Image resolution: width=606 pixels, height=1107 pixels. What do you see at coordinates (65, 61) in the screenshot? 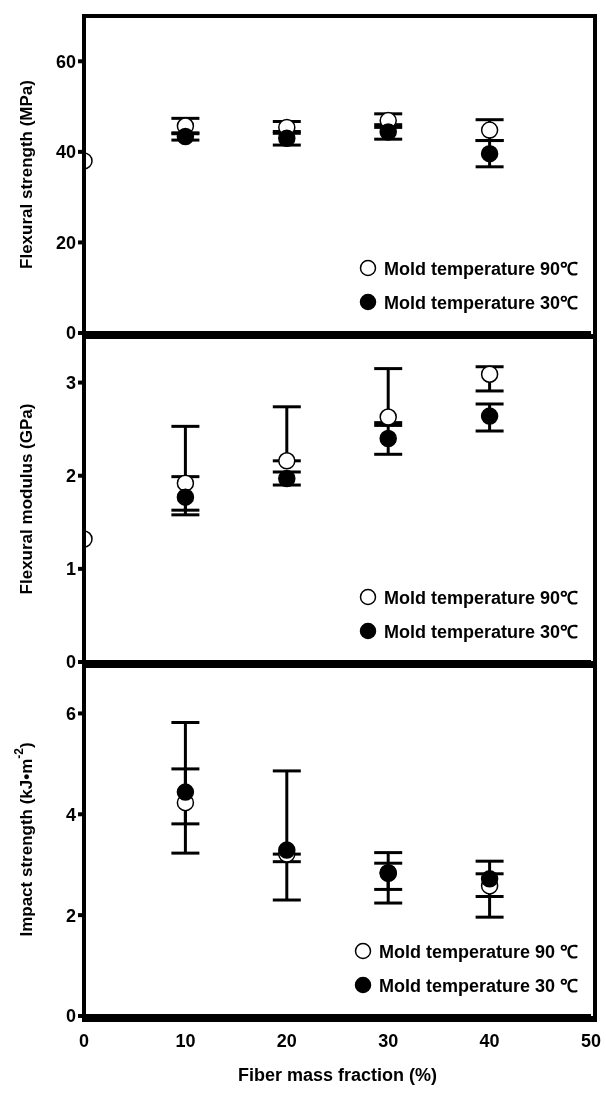
I see `y-tick-label: 60` at bounding box center [65, 61].